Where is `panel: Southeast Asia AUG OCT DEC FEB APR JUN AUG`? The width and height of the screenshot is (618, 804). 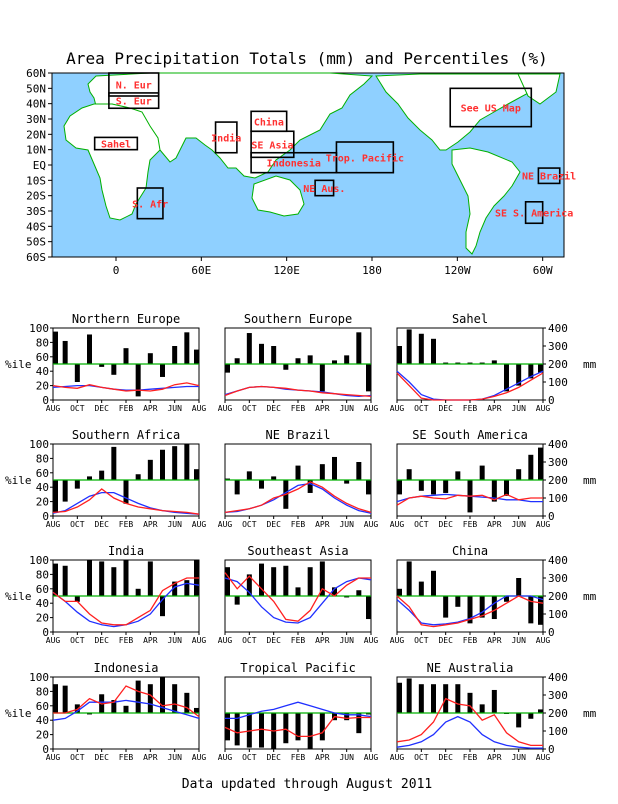 panel: Southeast Asia AUG OCT DEC FEB APR JUN AUG is located at coordinates (298, 594).